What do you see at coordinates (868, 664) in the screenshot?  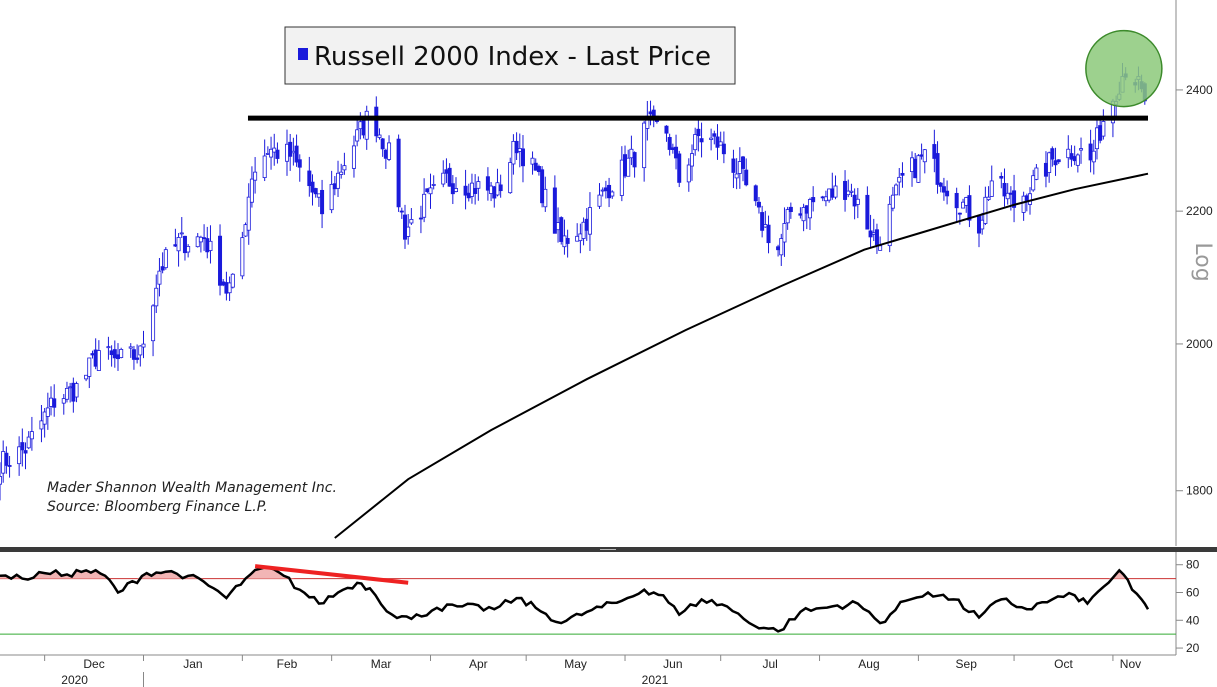 I see `time-tick-label: Aug` at bounding box center [868, 664].